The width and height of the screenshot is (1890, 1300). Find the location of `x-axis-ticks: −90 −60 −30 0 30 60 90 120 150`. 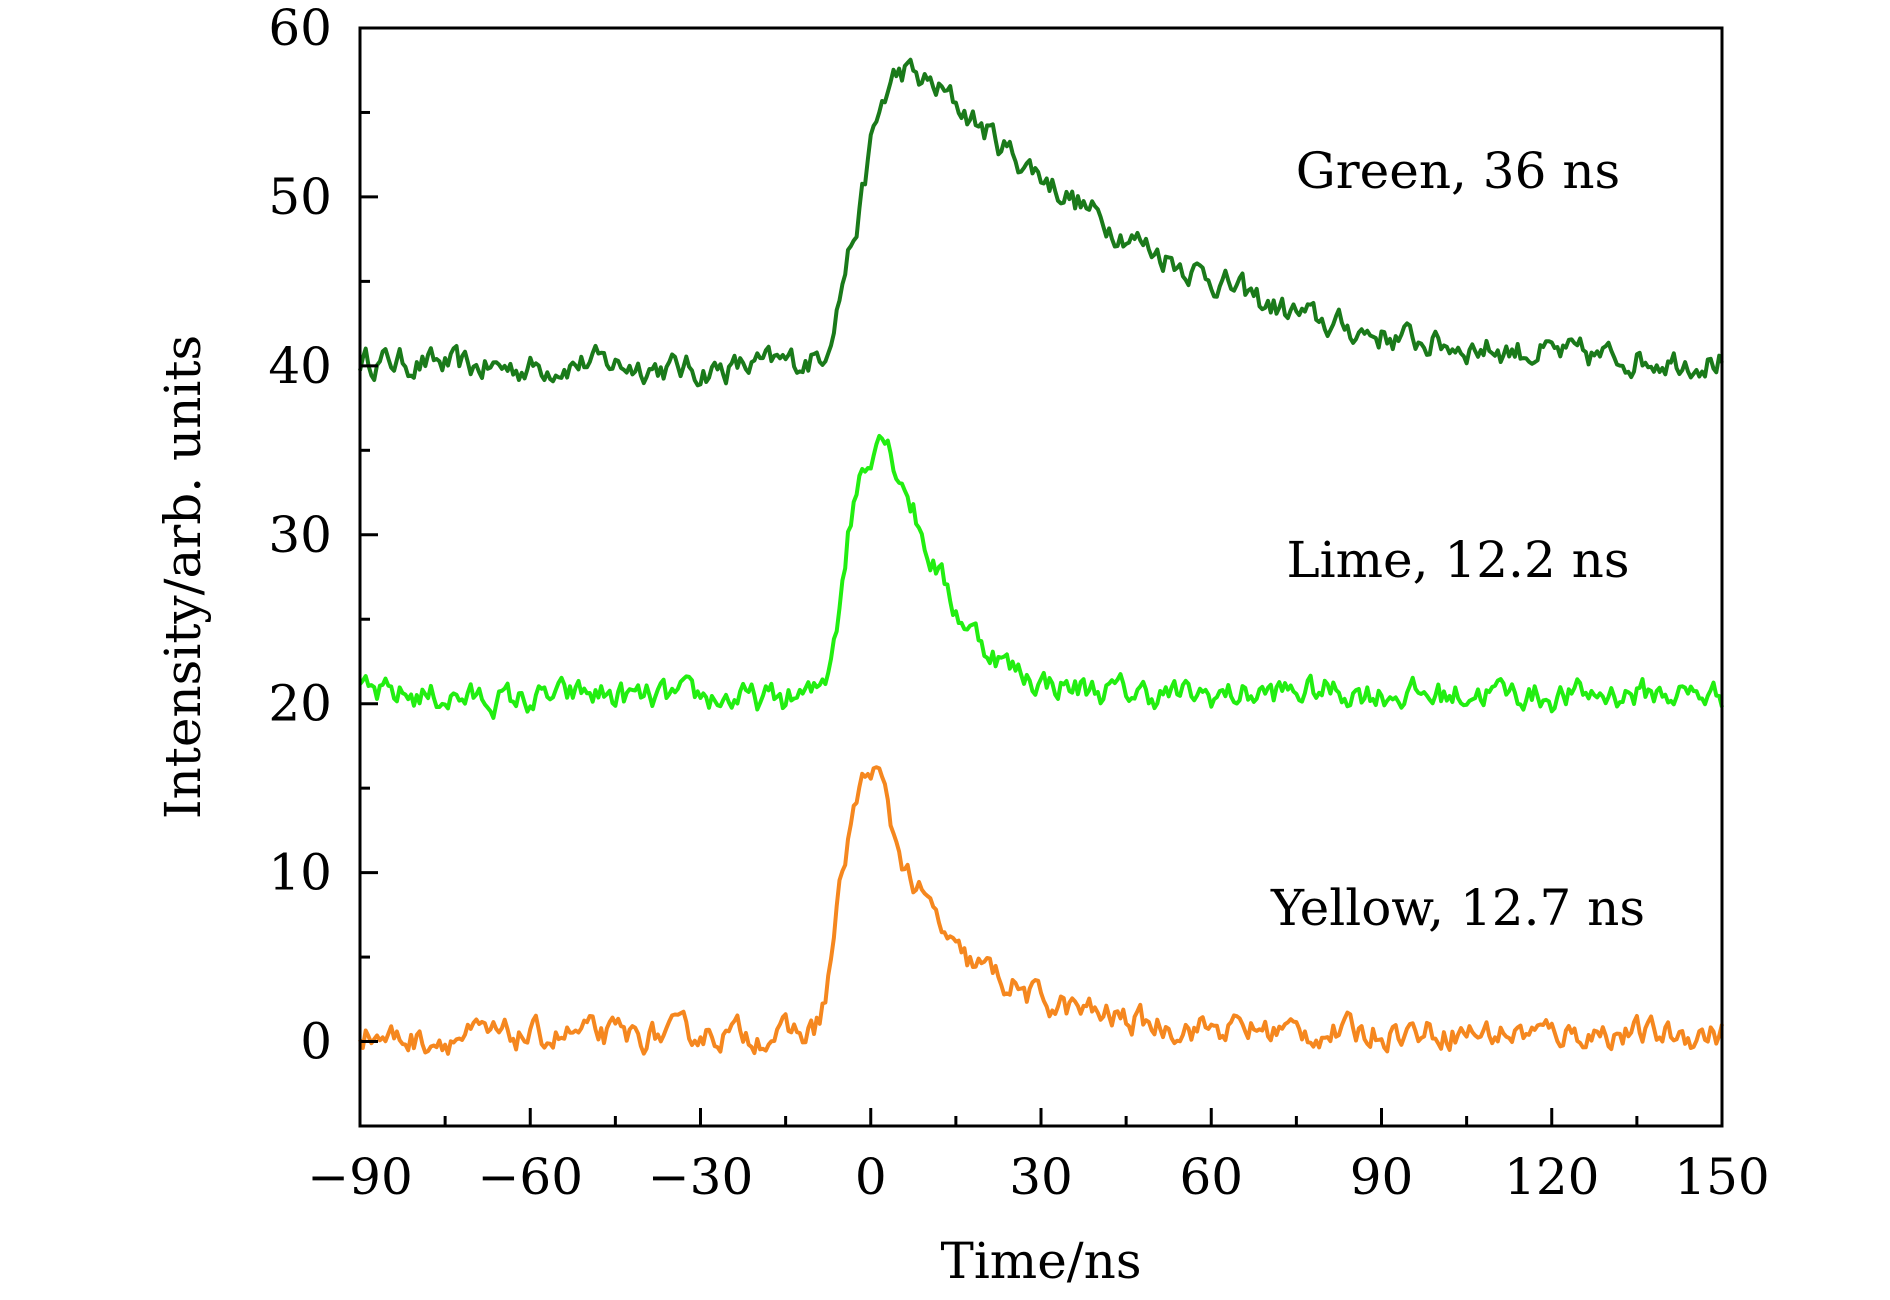

x-axis-ticks: −90 −60 −30 0 30 60 90 120 150 is located at coordinates (1038, 1157).